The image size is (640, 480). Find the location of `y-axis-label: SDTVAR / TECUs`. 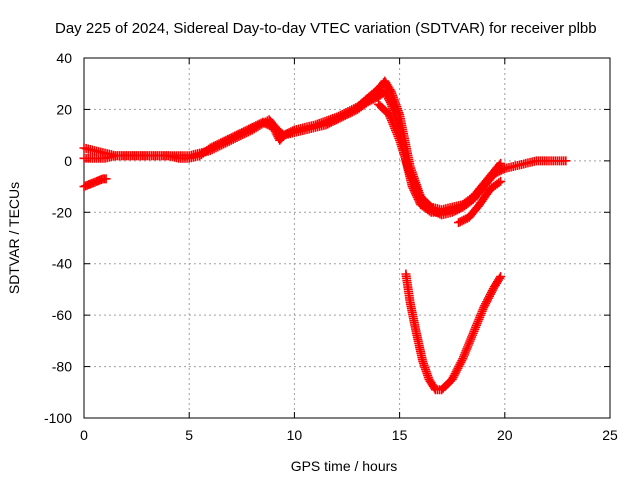

y-axis-label: SDTVAR / TECUs is located at coordinates (14, 238).